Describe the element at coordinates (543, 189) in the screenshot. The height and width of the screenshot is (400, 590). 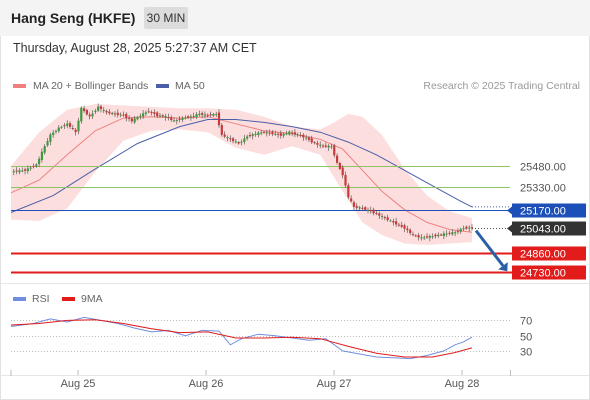
I see `level-label-1: 25330.00` at that location.